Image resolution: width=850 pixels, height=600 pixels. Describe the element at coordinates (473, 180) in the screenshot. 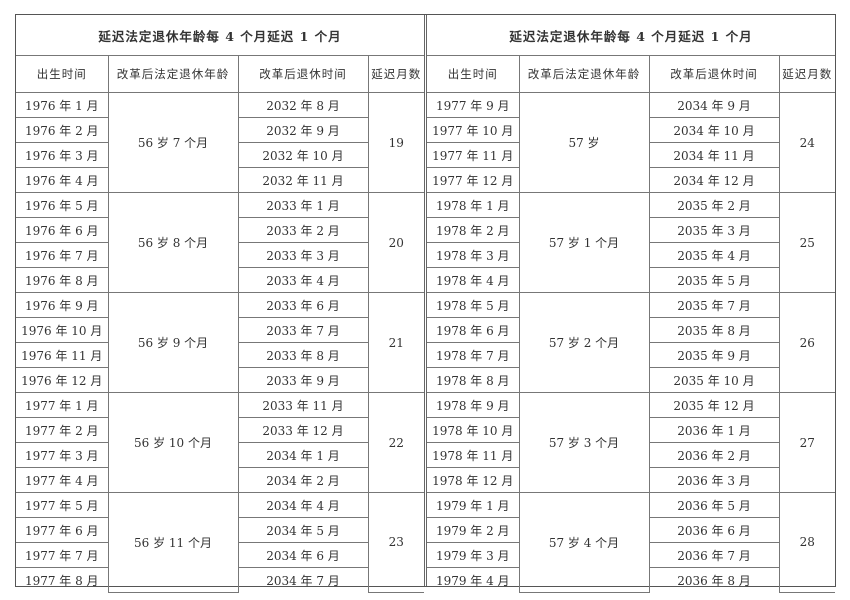

I see `birth-date-cell: 1977 年 12 月` at that location.